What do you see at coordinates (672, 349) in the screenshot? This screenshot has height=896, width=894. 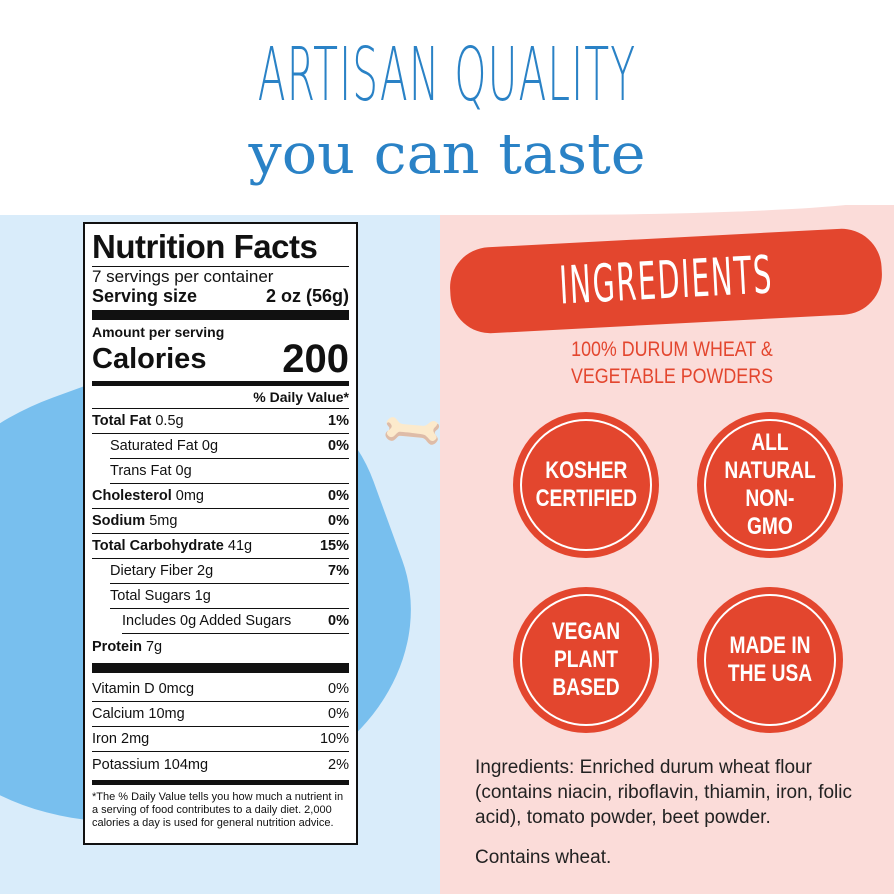 I see `subtitle-line-1: 100% DURUM WHEAT &` at bounding box center [672, 349].